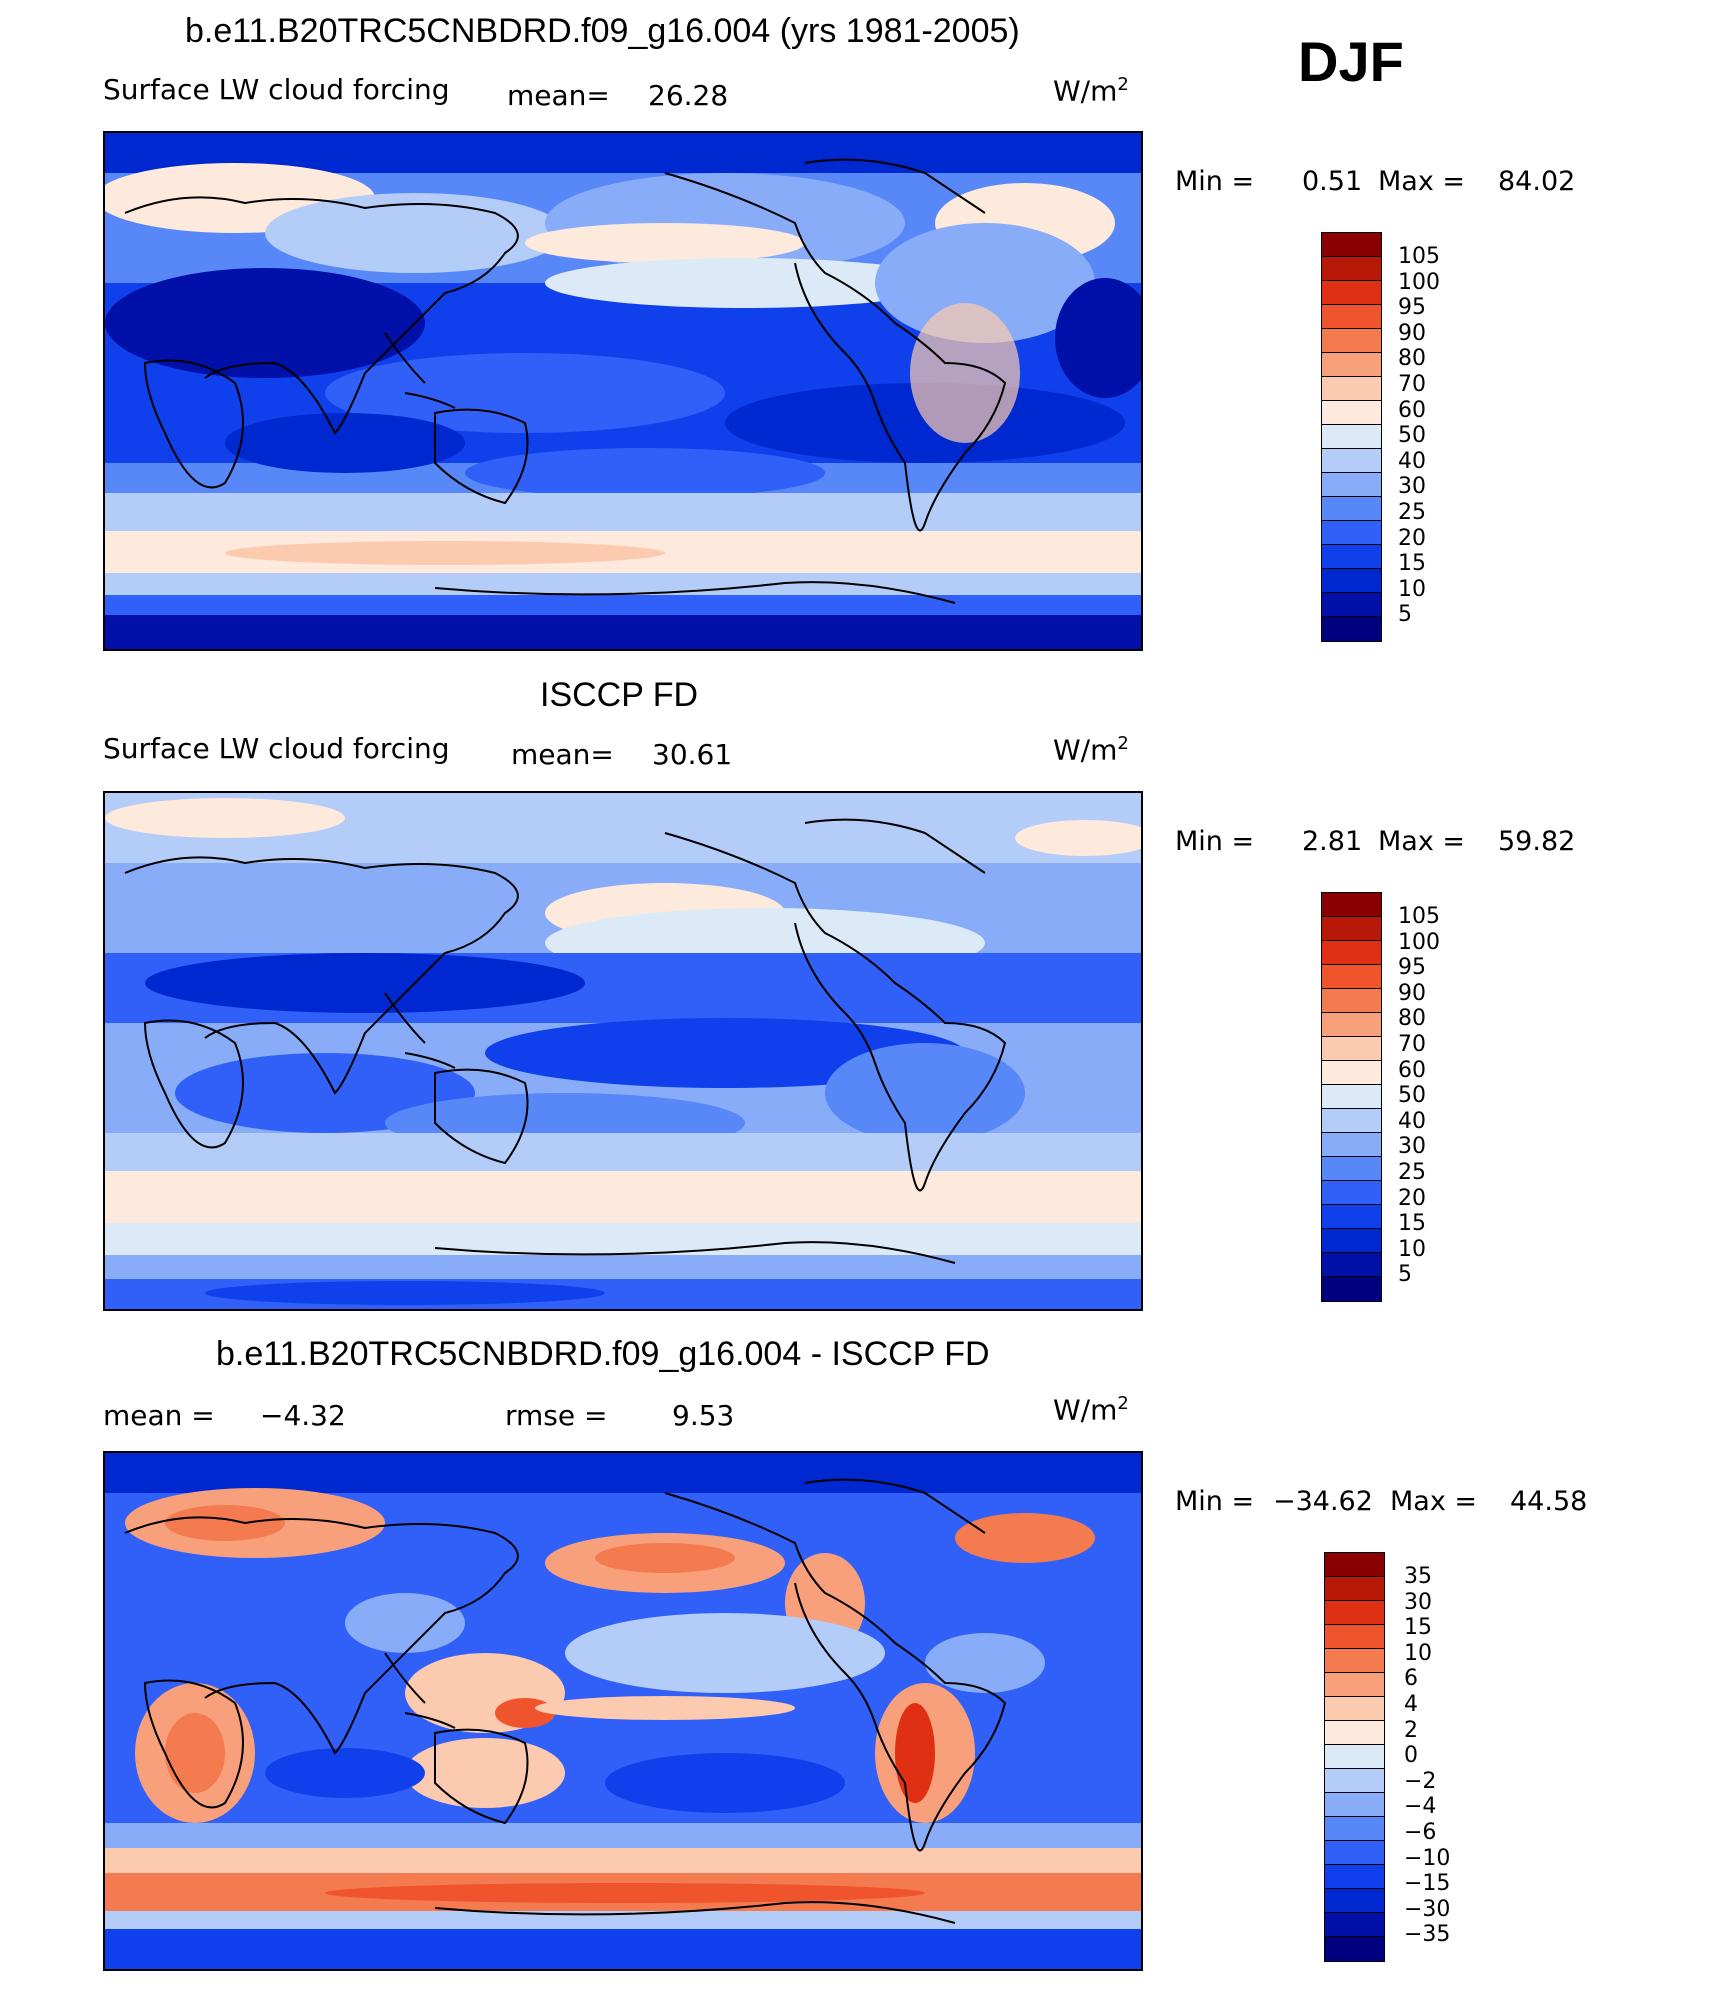 The width and height of the screenshot is (1710, 1991). Describe the element at coordinates (1412, 1249) in the screenshot. I see `colorbar-tick-label: 10` at that location.